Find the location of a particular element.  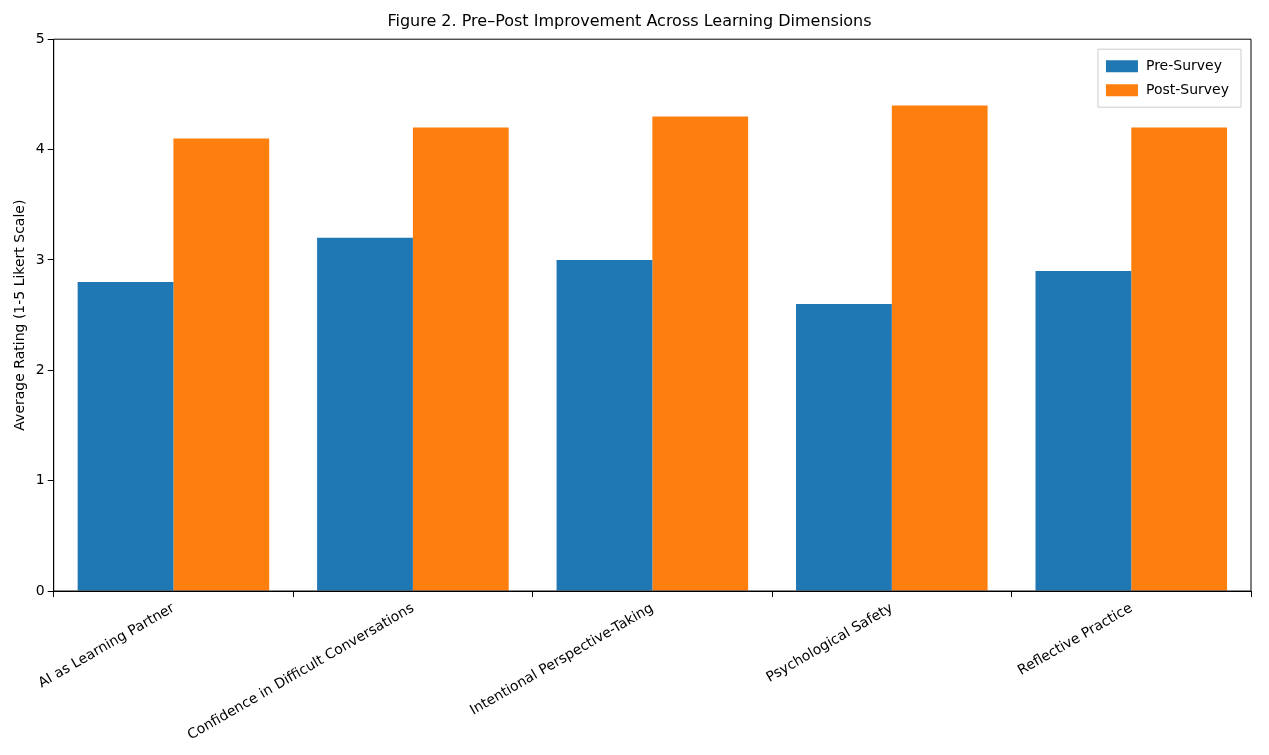

legend-label: Pre-Survey is located at coordinates (1183, 64).